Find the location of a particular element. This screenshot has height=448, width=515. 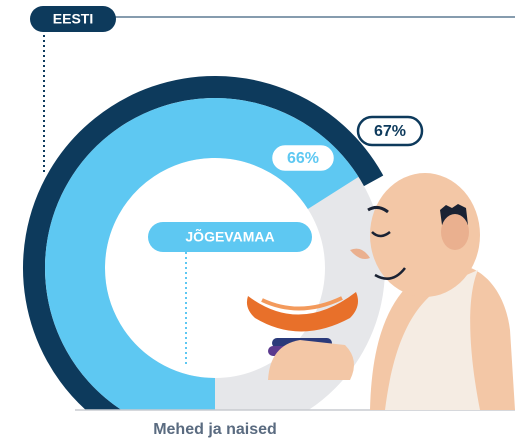

series-pill is located at coordinates (230, 237).